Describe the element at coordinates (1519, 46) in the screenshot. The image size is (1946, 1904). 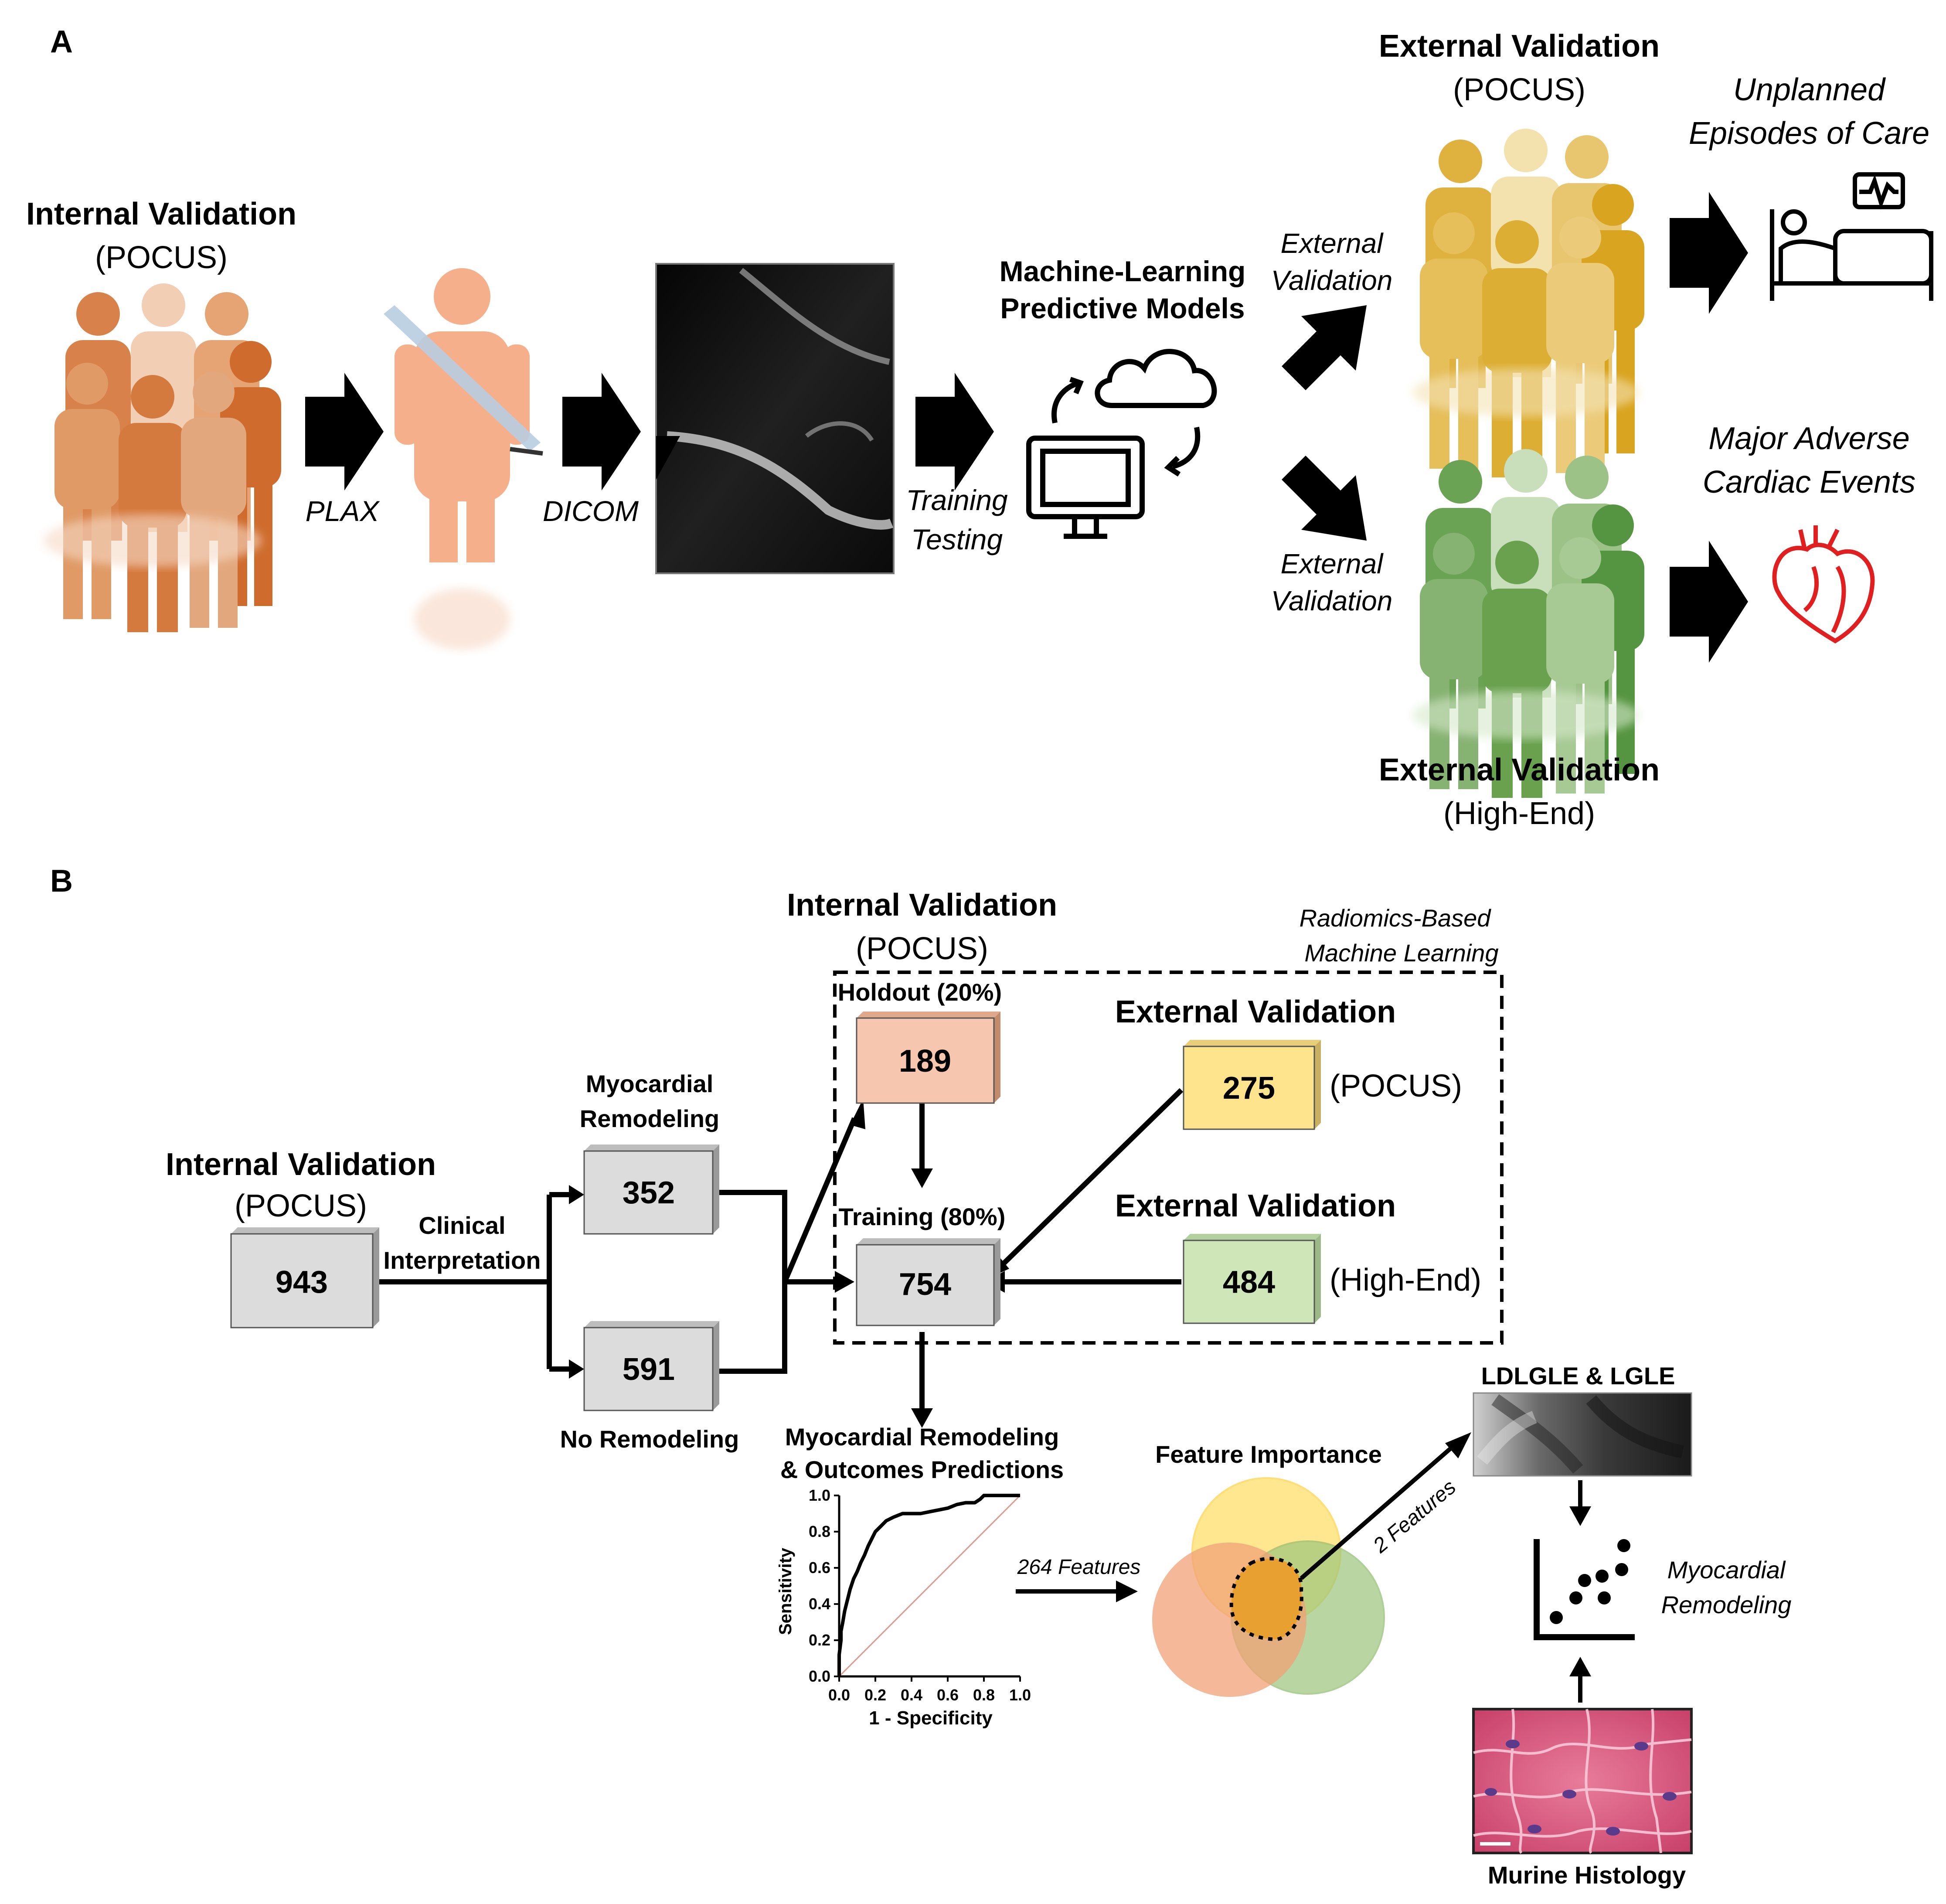
I see `ext-pocus-title: External Validation` at that location.